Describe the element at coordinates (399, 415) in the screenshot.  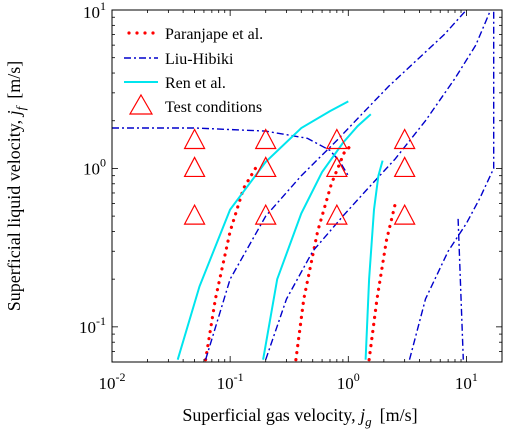
I see `x-axis-title-unit: [m/s]` at that location.